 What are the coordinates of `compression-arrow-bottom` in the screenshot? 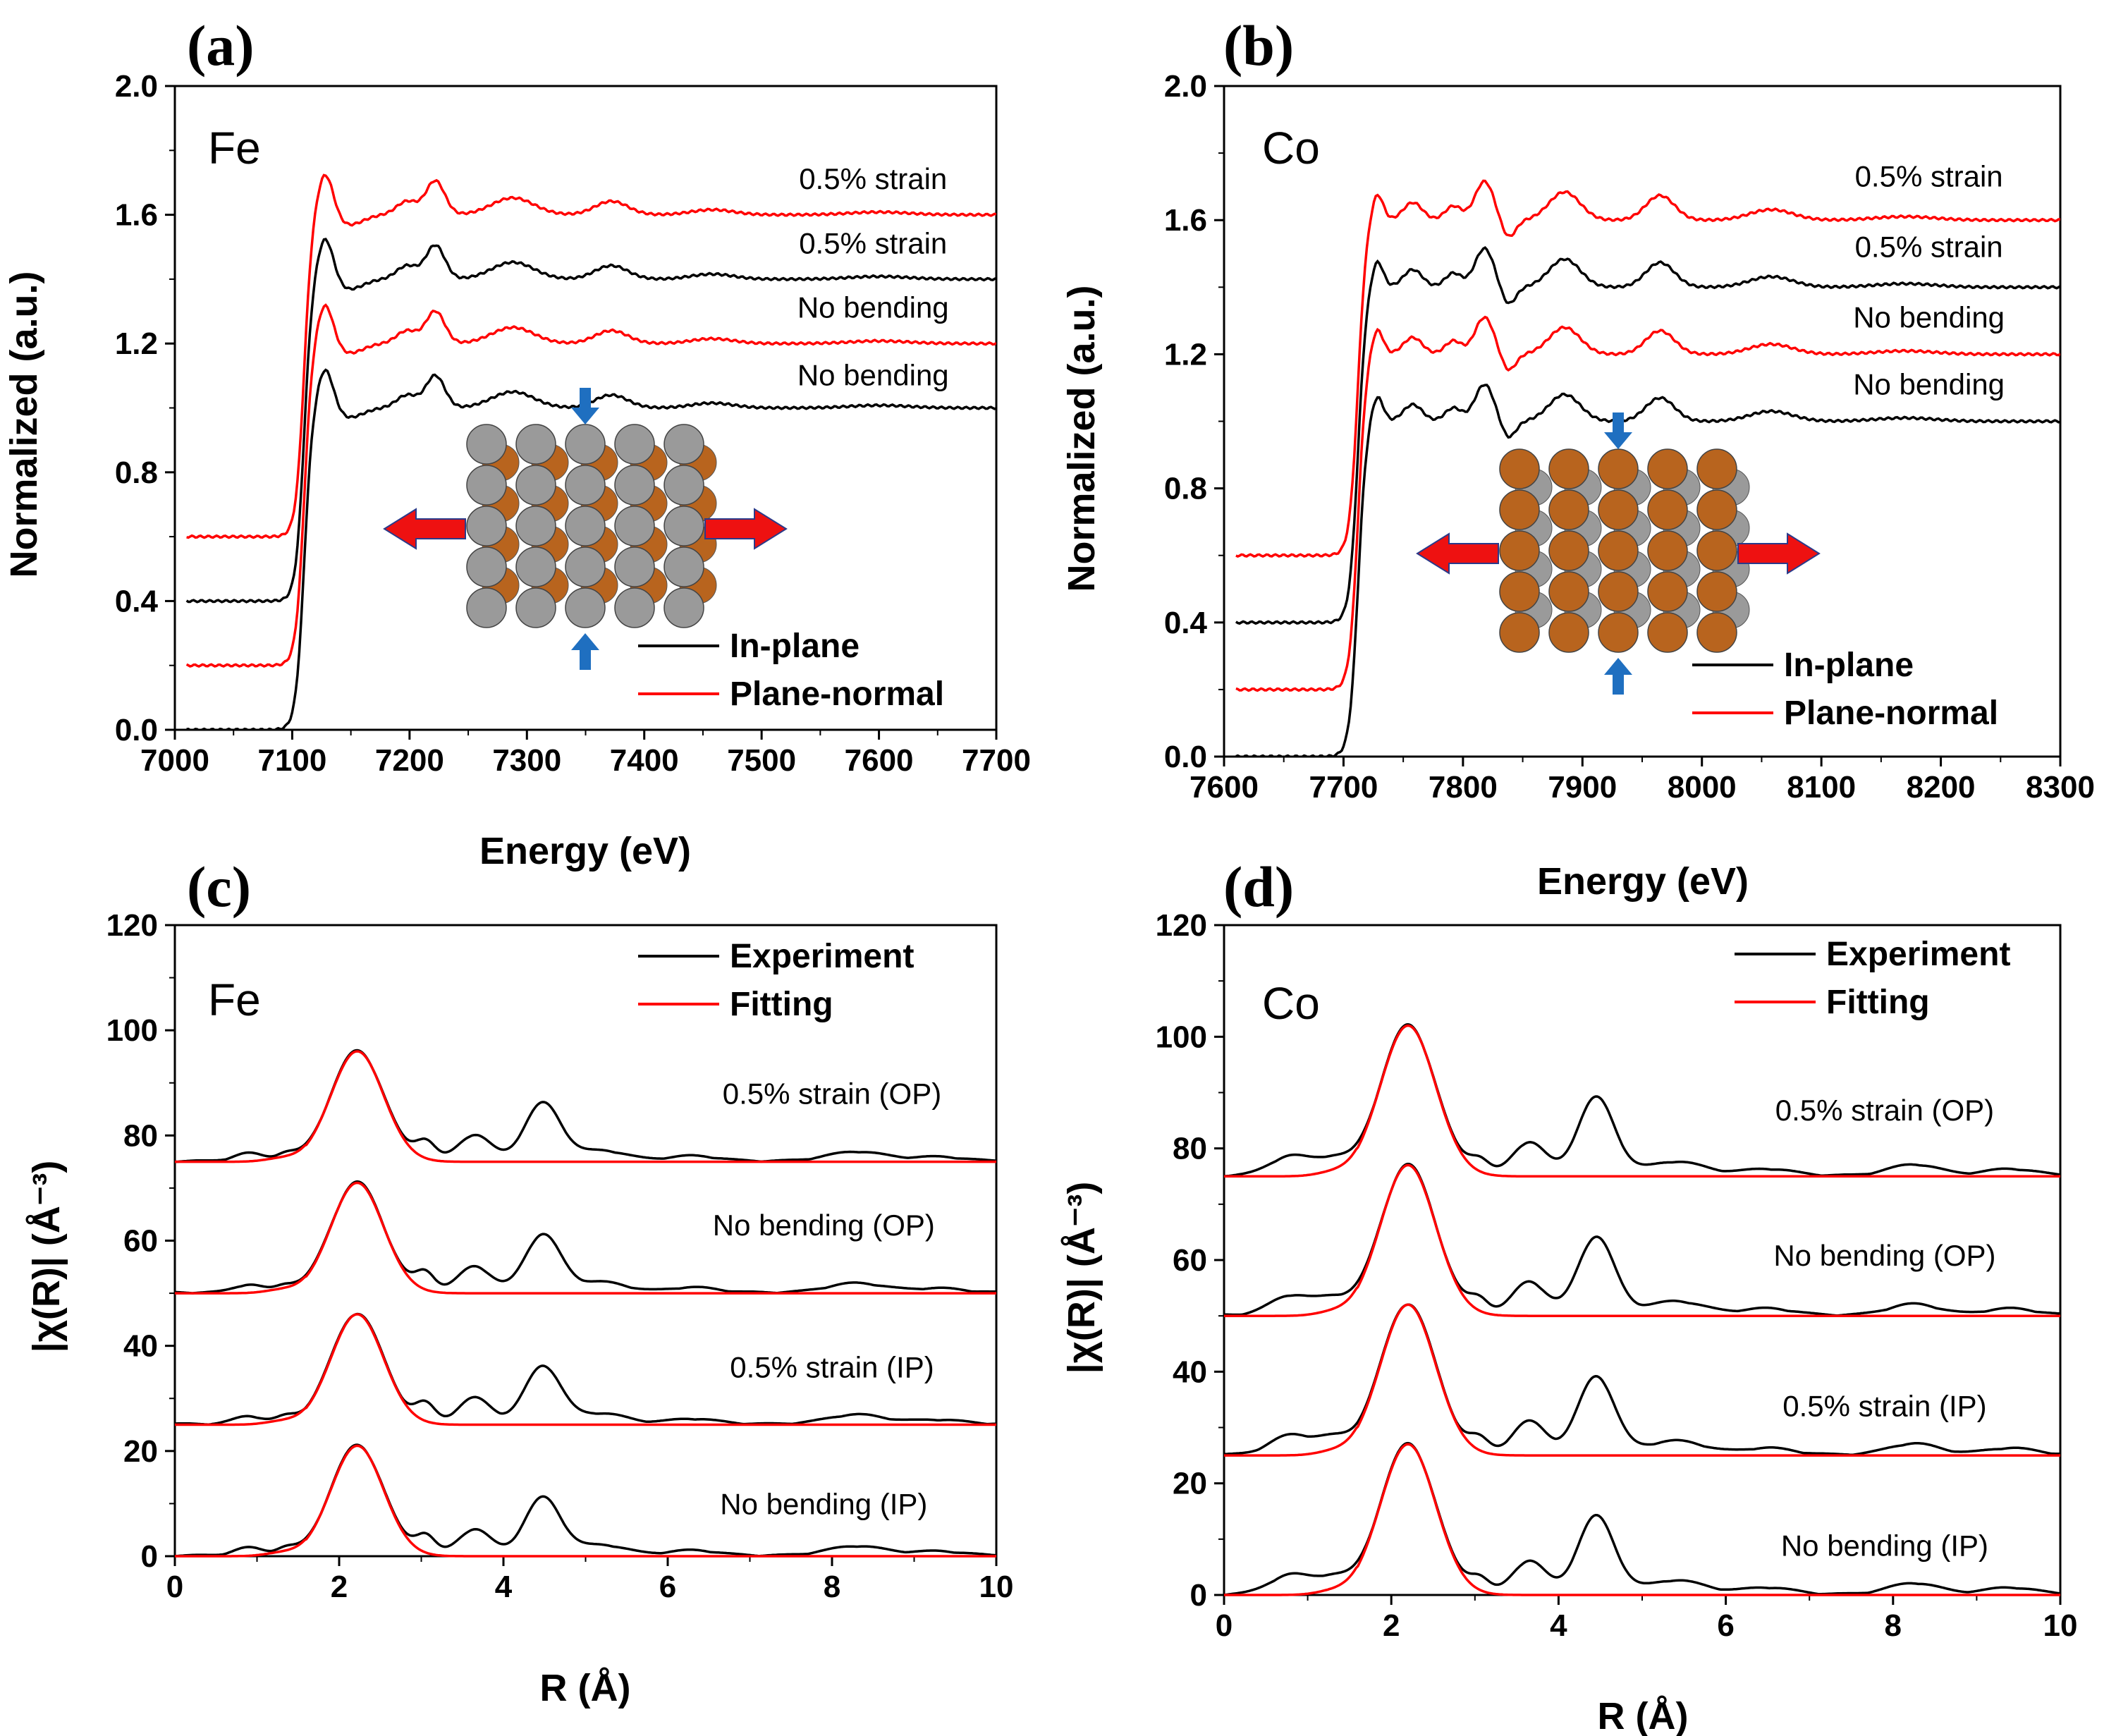 It's located at (585, 652).